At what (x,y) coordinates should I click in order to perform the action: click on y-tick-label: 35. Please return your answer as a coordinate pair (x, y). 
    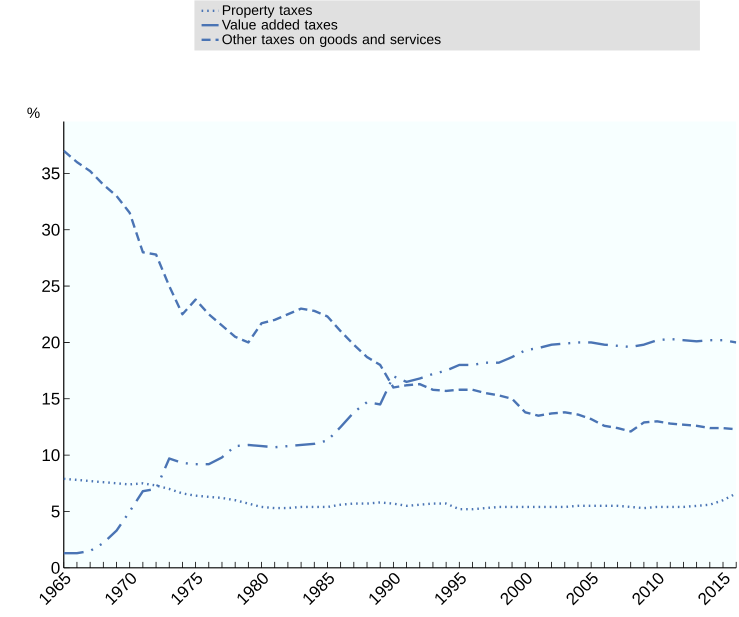
    Looking at the image, I should click on (51, 174).